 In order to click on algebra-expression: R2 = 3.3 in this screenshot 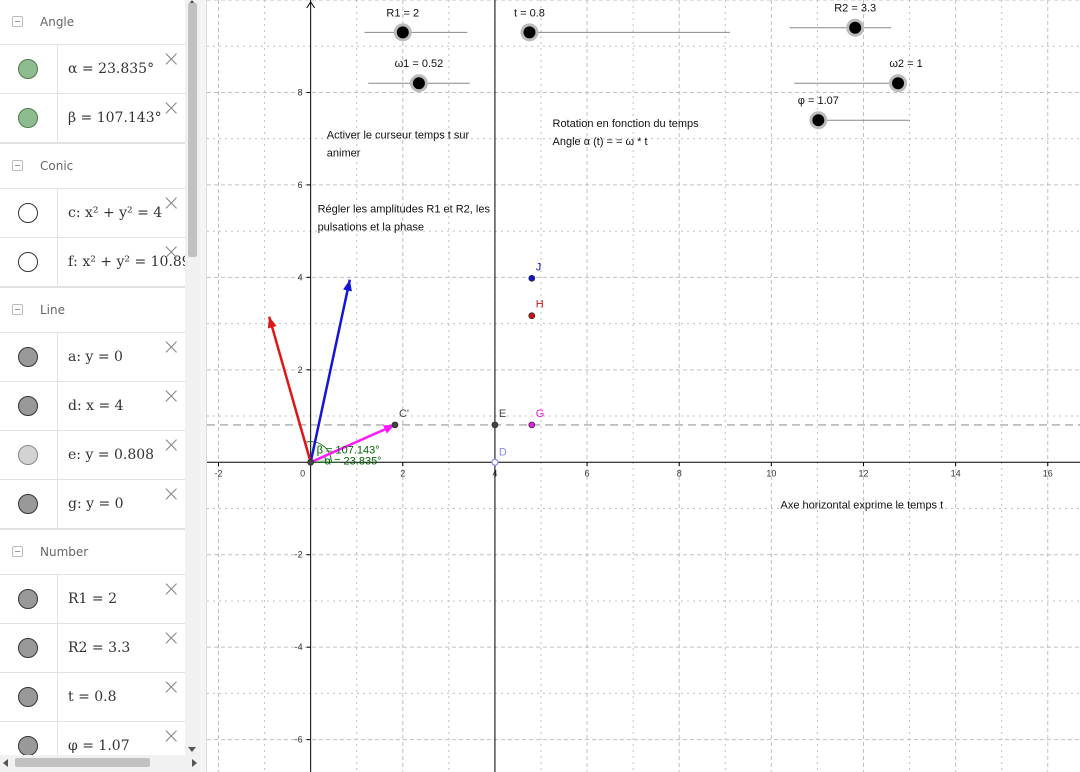, I will do `click(99, 648)`.